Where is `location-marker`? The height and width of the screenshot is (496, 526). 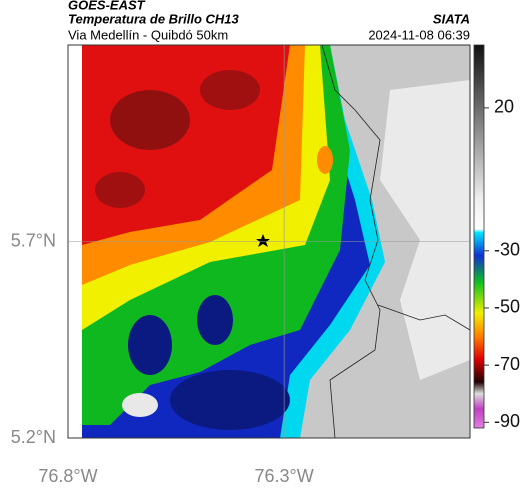 location-marker is located at coordinates (263, 240).